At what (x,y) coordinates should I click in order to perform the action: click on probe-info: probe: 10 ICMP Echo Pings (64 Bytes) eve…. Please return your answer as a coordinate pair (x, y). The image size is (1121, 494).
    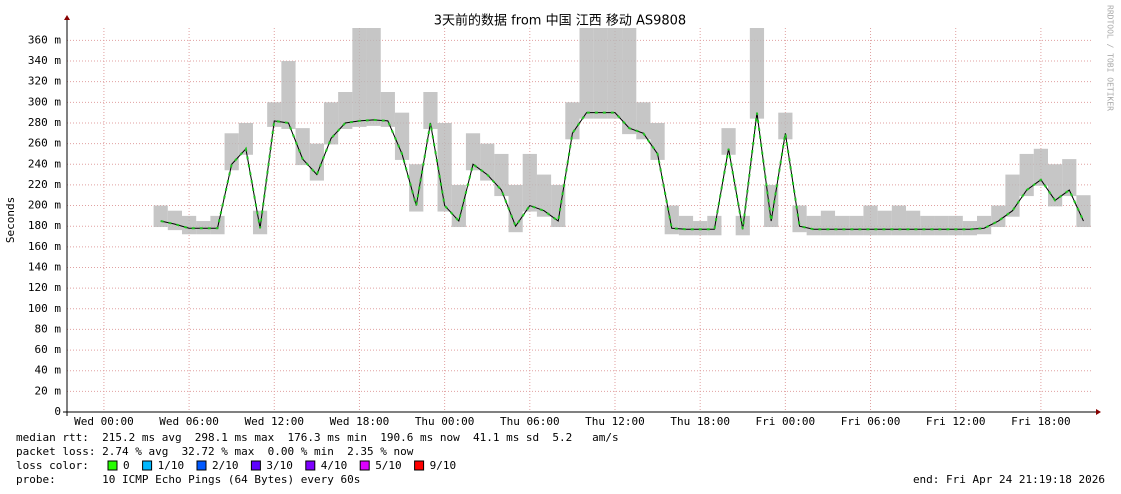
    Looking at the image, I should click on (188, 479).